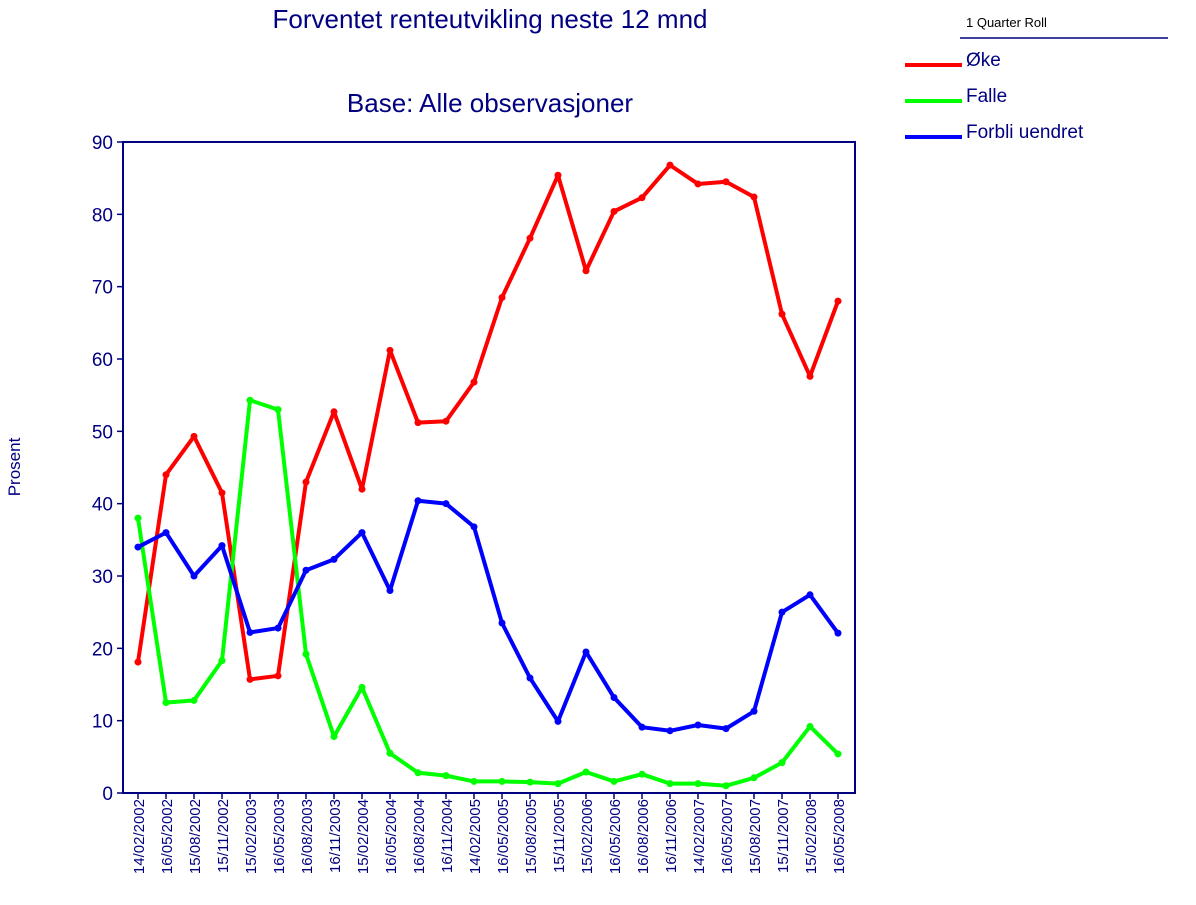 The height and width of the screenshot is (905, 1196). I want to click on x-tick-label: 15/08/2002, so click(195, 836).